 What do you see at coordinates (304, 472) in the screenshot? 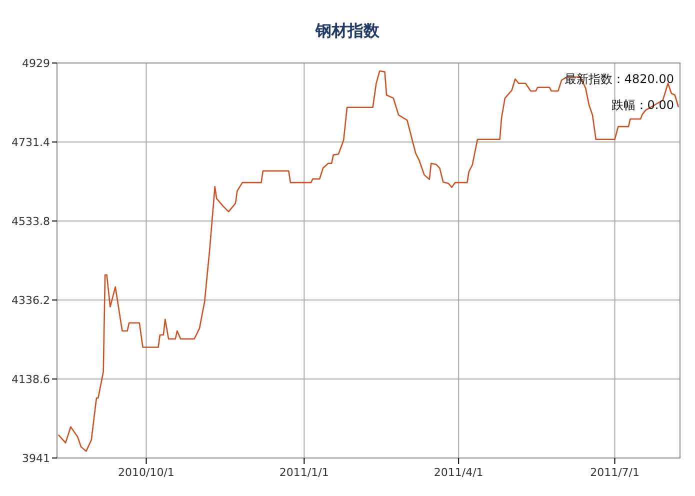
I see `x-tick-label: 2011/1/1` at bounding box center [304, 472].